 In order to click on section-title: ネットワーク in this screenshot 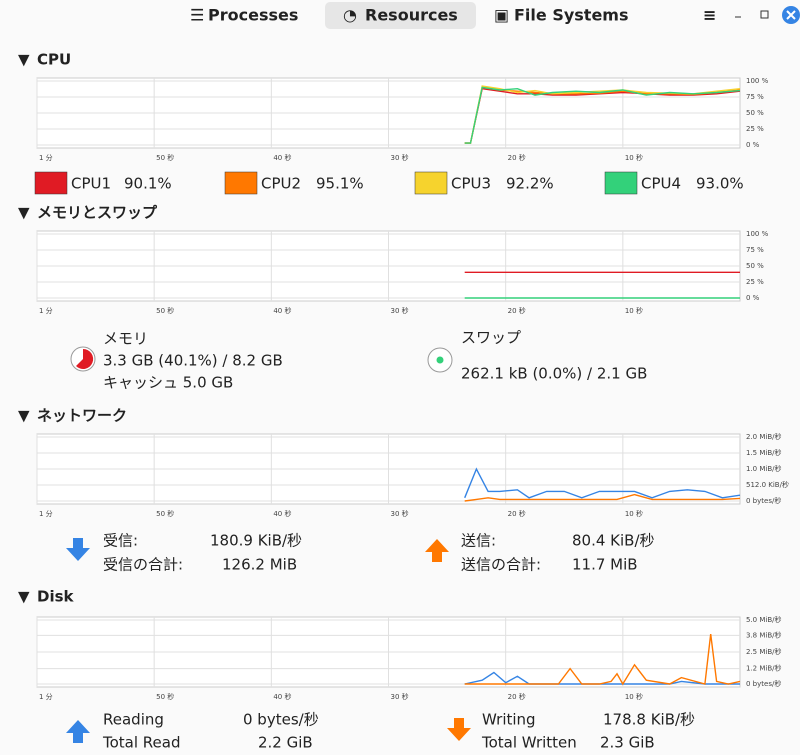, I will do `click(82, 416)`.